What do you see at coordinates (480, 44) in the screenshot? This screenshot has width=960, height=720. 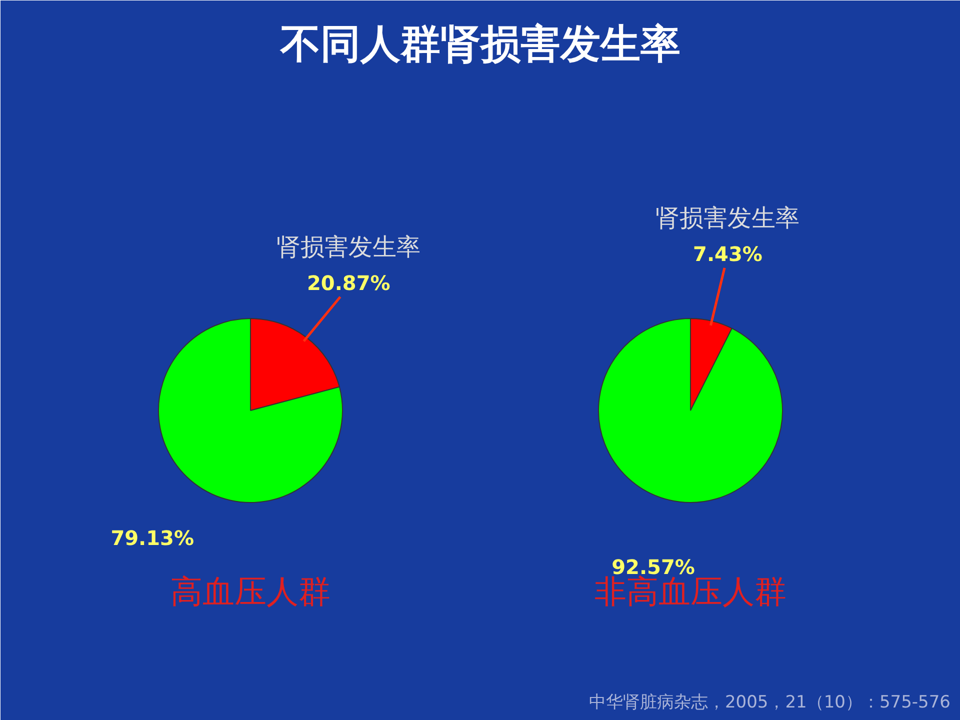 I see `chart-title: 不同人群肾损害发生率` at bounding box center [480, 44].